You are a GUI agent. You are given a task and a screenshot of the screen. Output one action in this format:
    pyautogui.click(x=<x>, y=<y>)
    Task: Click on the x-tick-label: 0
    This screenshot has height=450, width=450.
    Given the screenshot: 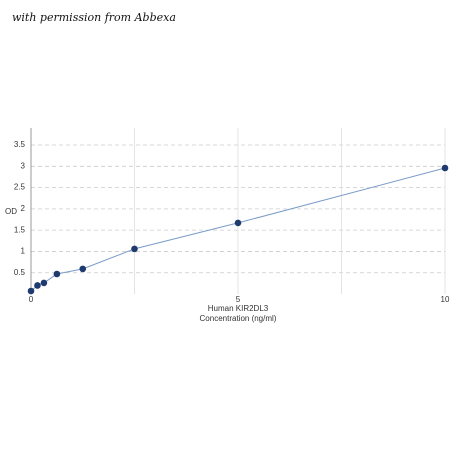 What is the action you would take?
    pyautogui.click(x=31, y=299)
    